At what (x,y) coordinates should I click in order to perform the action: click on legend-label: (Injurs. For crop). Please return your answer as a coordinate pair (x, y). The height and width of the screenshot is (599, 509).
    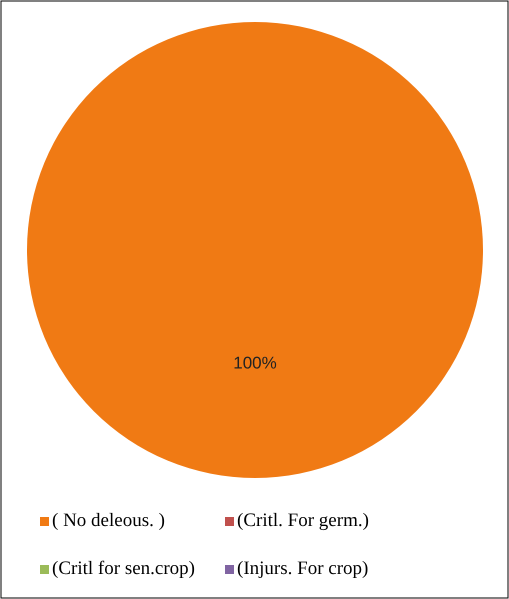
    Looking at the image, I should click on (302, 568).